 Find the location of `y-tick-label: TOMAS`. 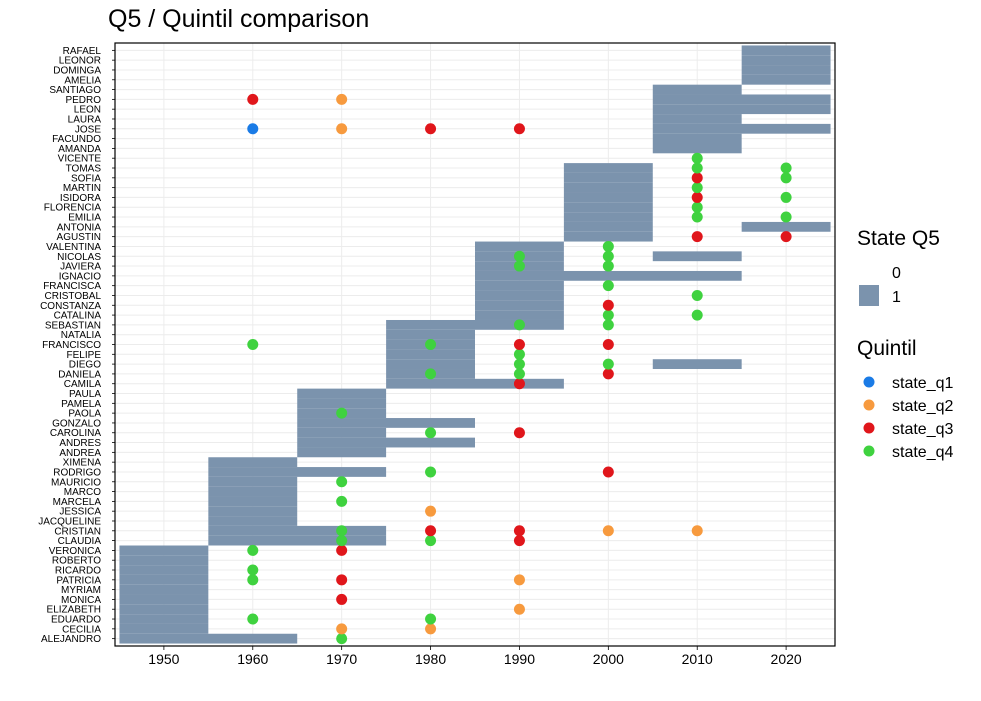

y-tick-label: TOMAS is located at coordinates (84, 169).